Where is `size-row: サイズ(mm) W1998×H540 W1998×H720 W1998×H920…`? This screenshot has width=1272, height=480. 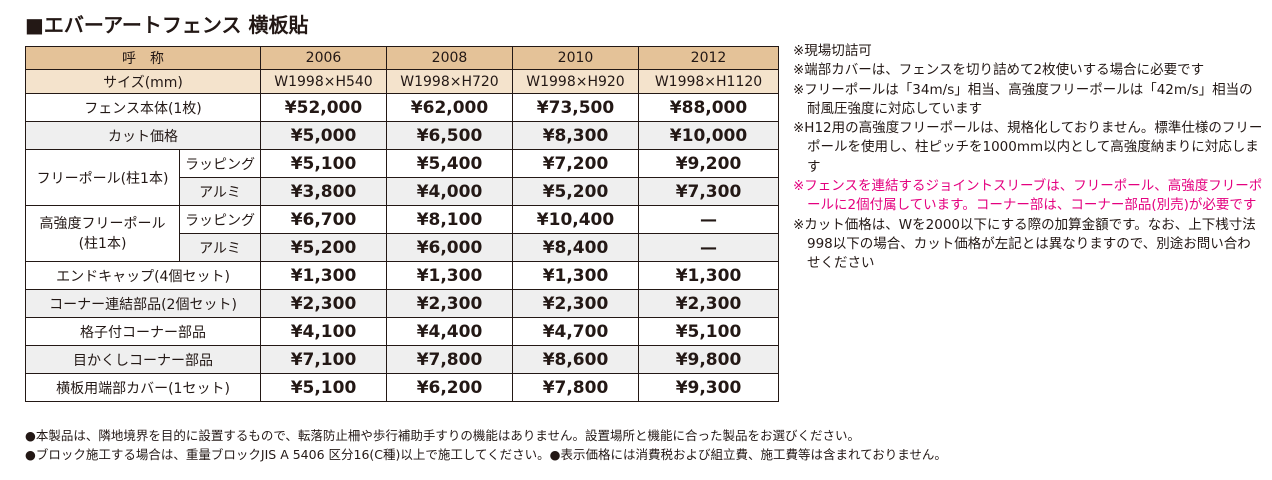 size-row: サイズ(mm) W1998×H540 W1998×H720 W1998×H920… is located at coordinates (402, 81).